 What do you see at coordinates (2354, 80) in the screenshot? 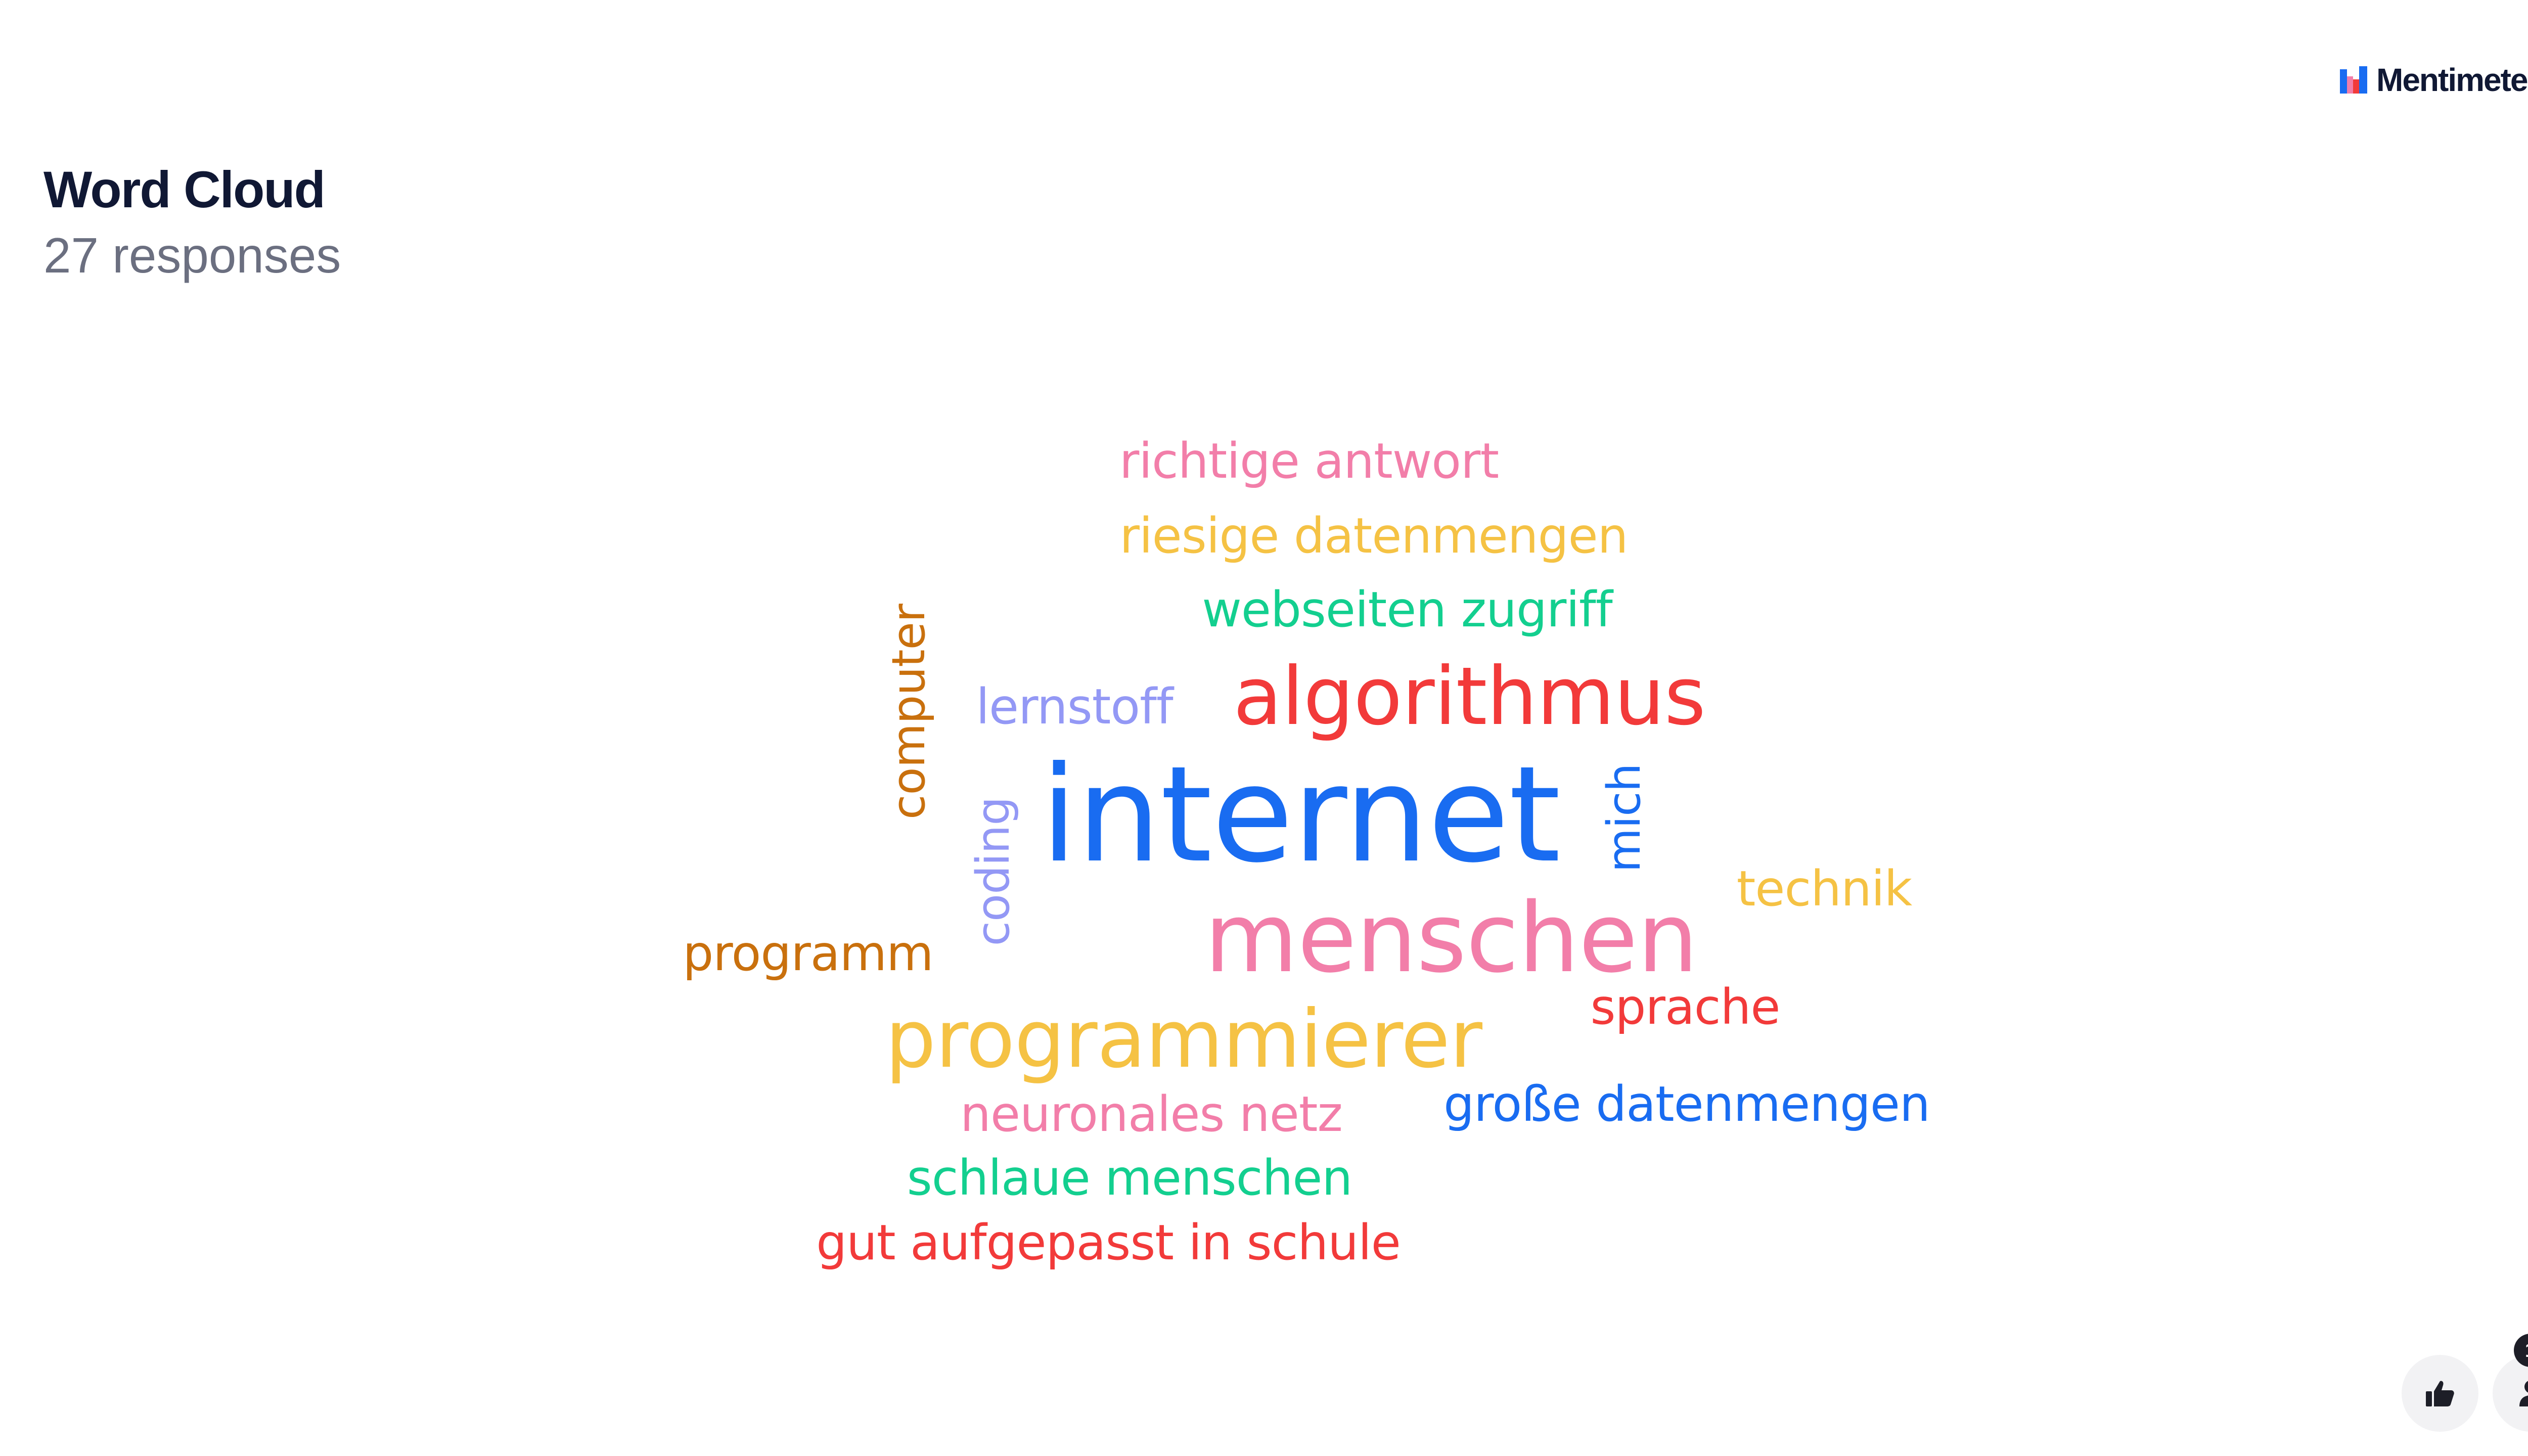
I see `mentimeter-logo-icon` at bounding box center [2354, 80].